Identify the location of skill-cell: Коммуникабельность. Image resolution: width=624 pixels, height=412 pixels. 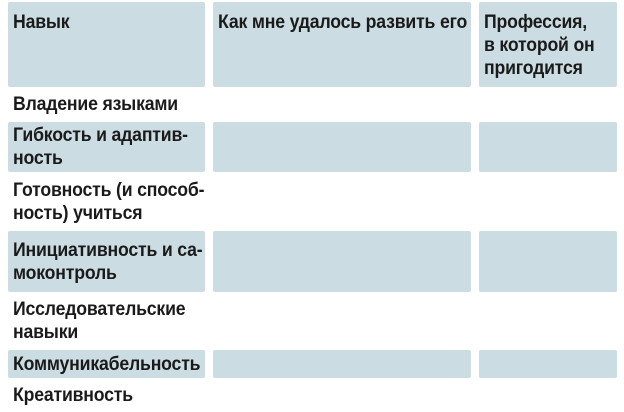
(106, 364).